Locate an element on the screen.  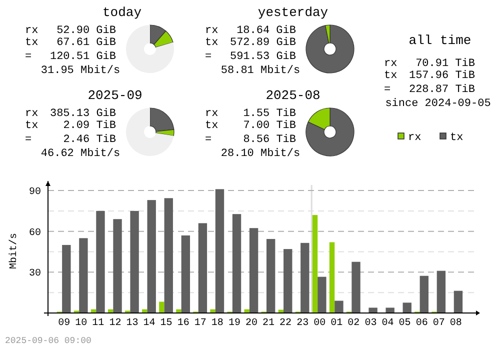
text: tx 7.00 TiB is located at coordinates (250, 126).